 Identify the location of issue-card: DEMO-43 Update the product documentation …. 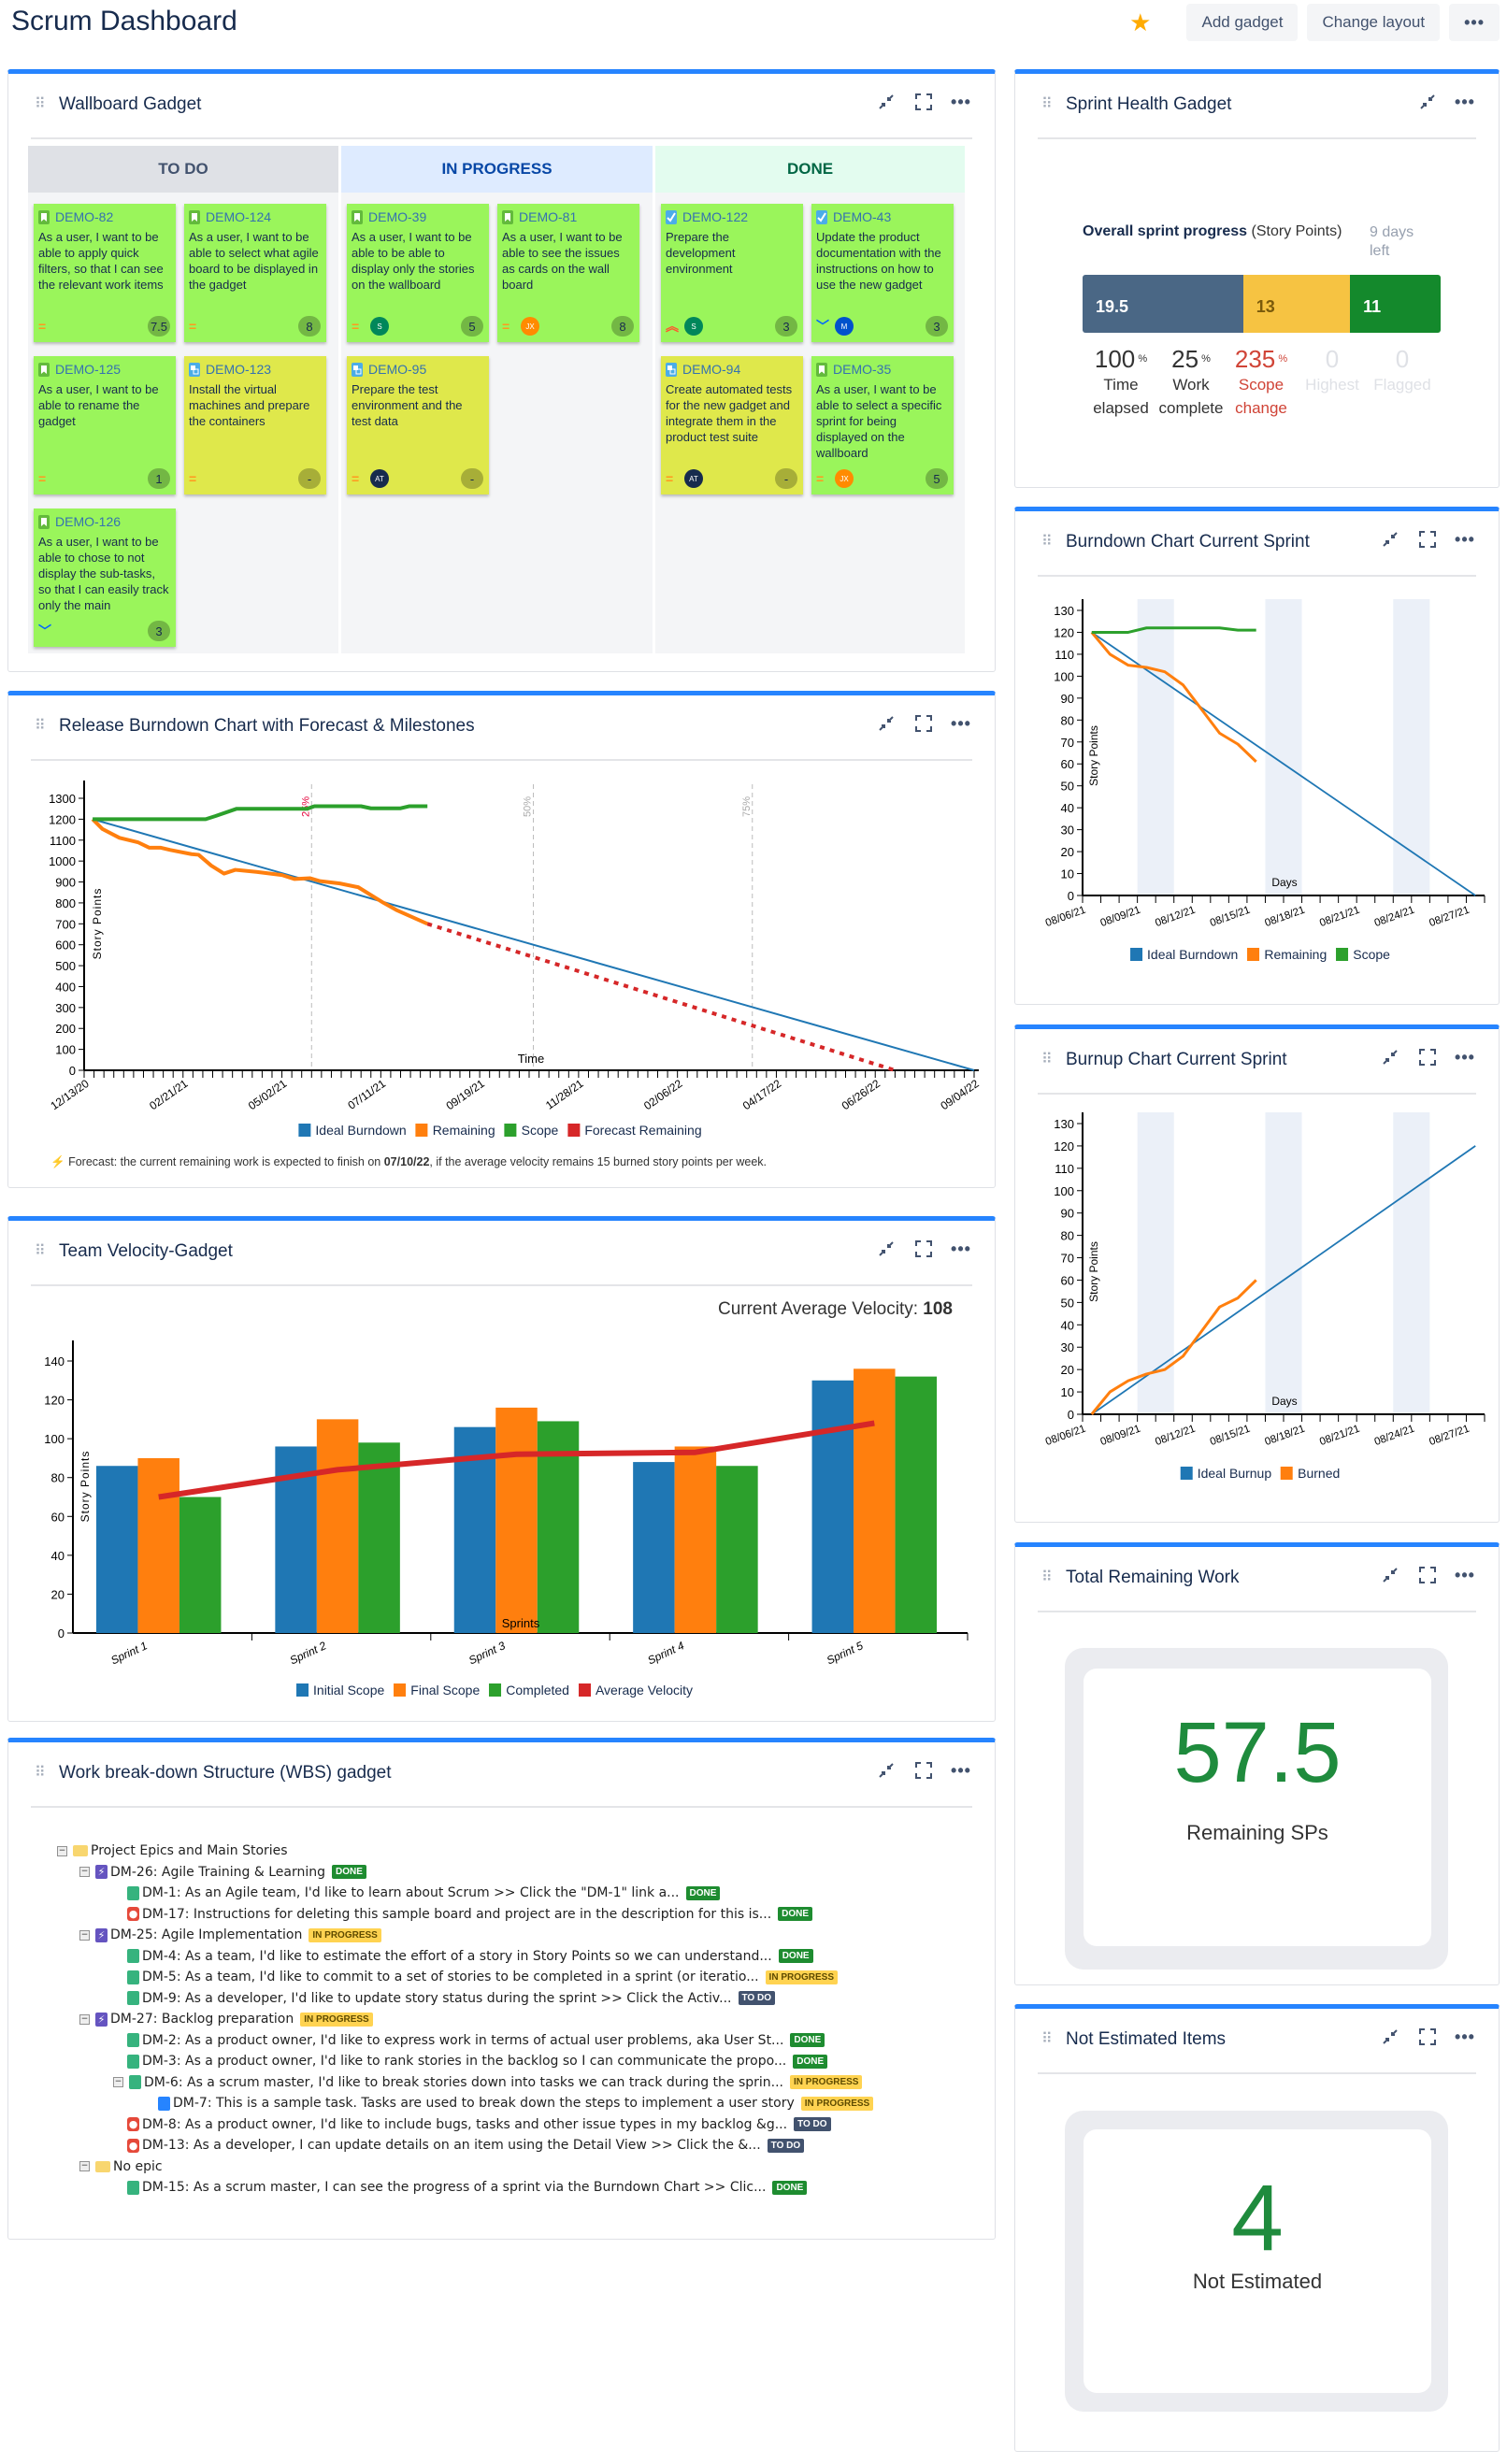
(883, 273).